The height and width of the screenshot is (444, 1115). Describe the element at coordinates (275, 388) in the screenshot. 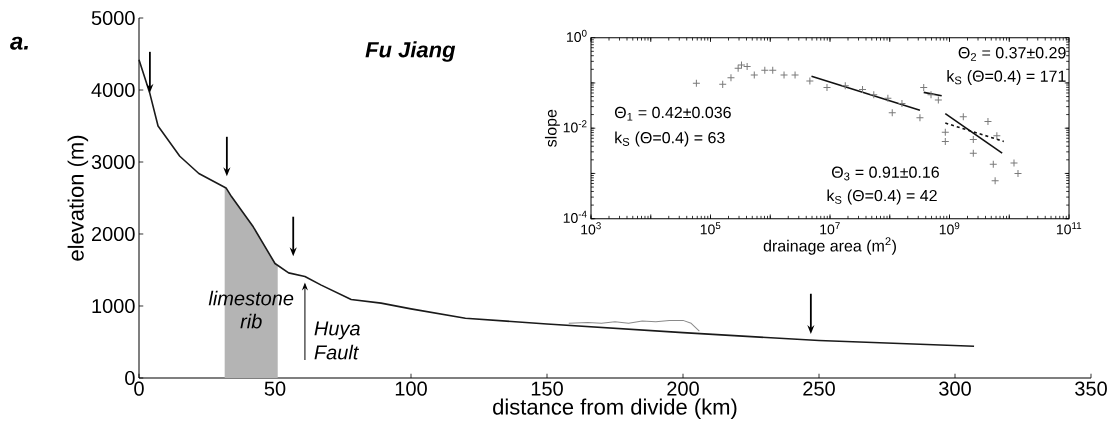

I see `x-tick-label: 50` at that location.